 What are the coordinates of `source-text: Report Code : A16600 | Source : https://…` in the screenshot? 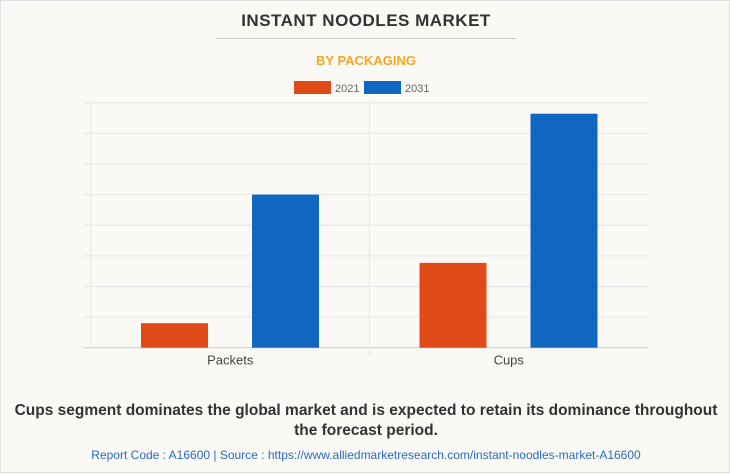 It's located at (366, 455).